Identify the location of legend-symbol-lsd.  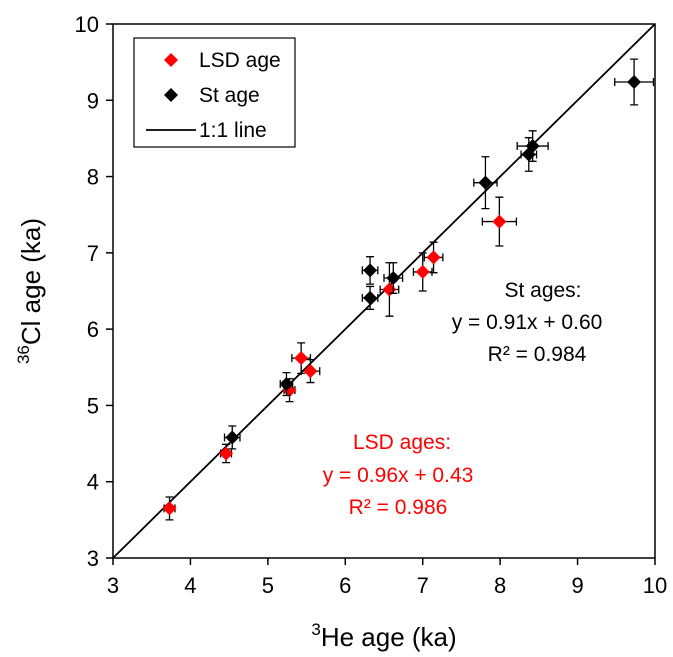
(171, 60).